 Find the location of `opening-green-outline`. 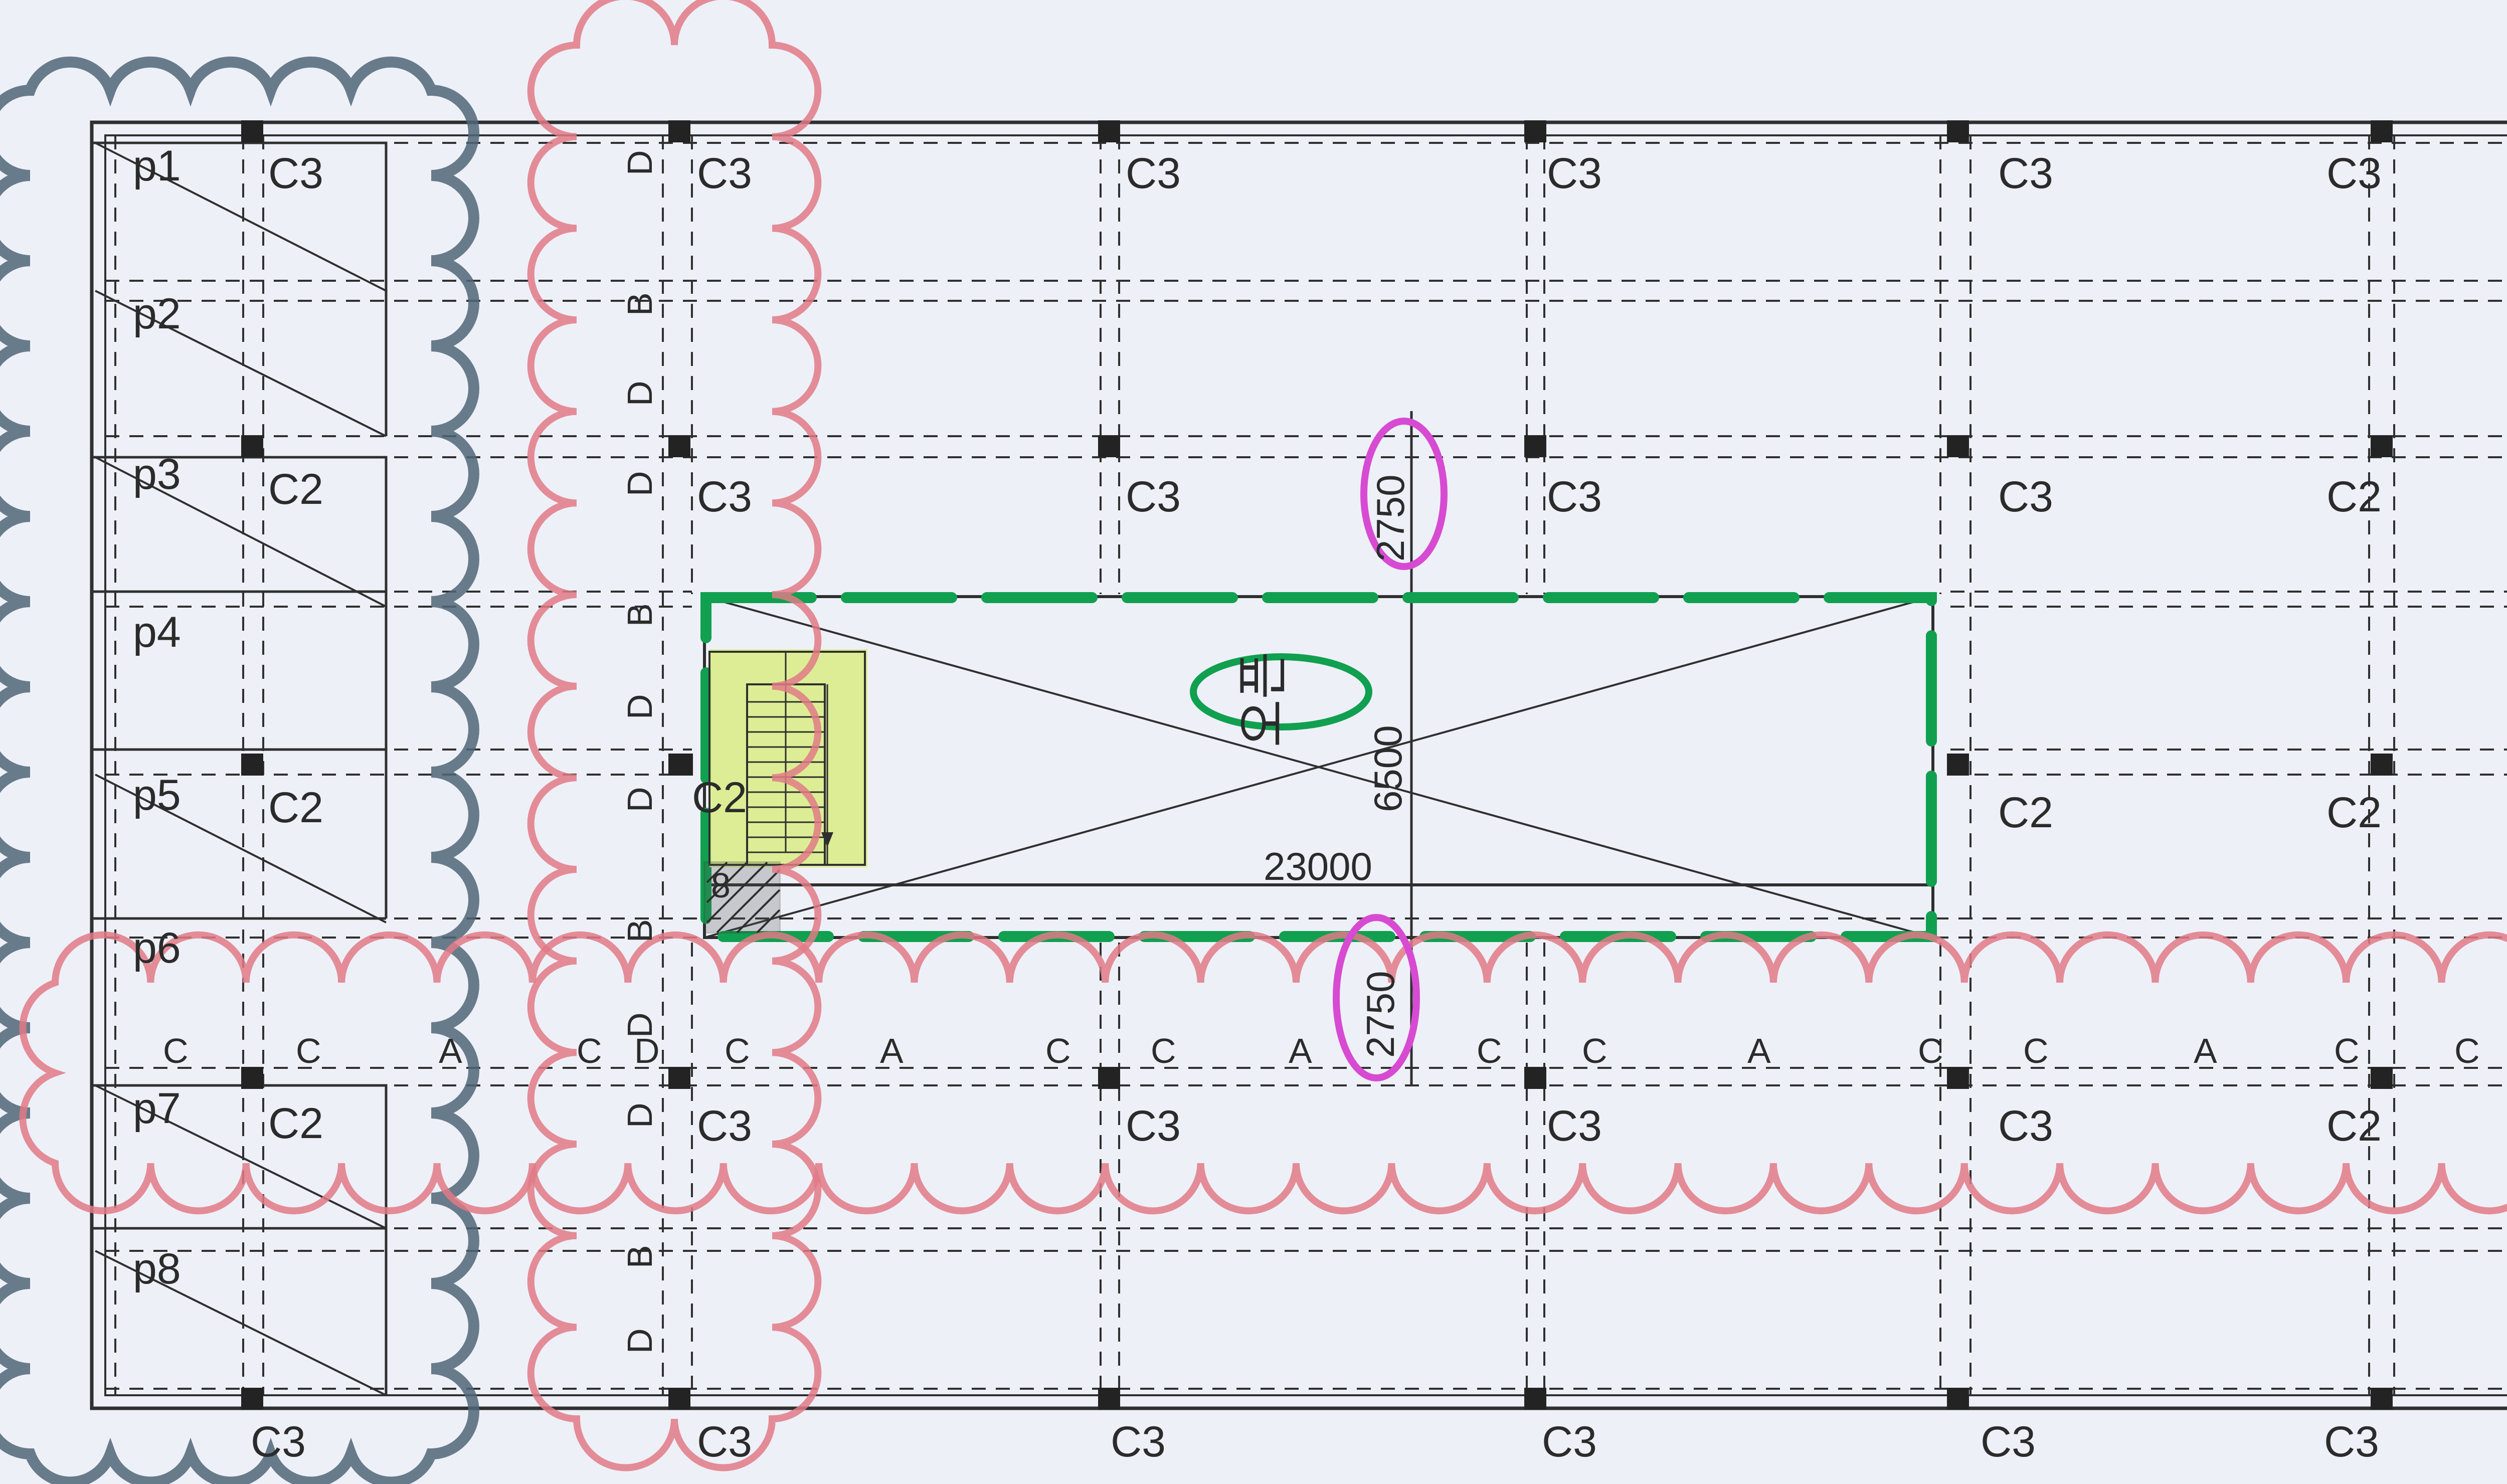

opening-green-outline is located at coordinates (1318, 767).